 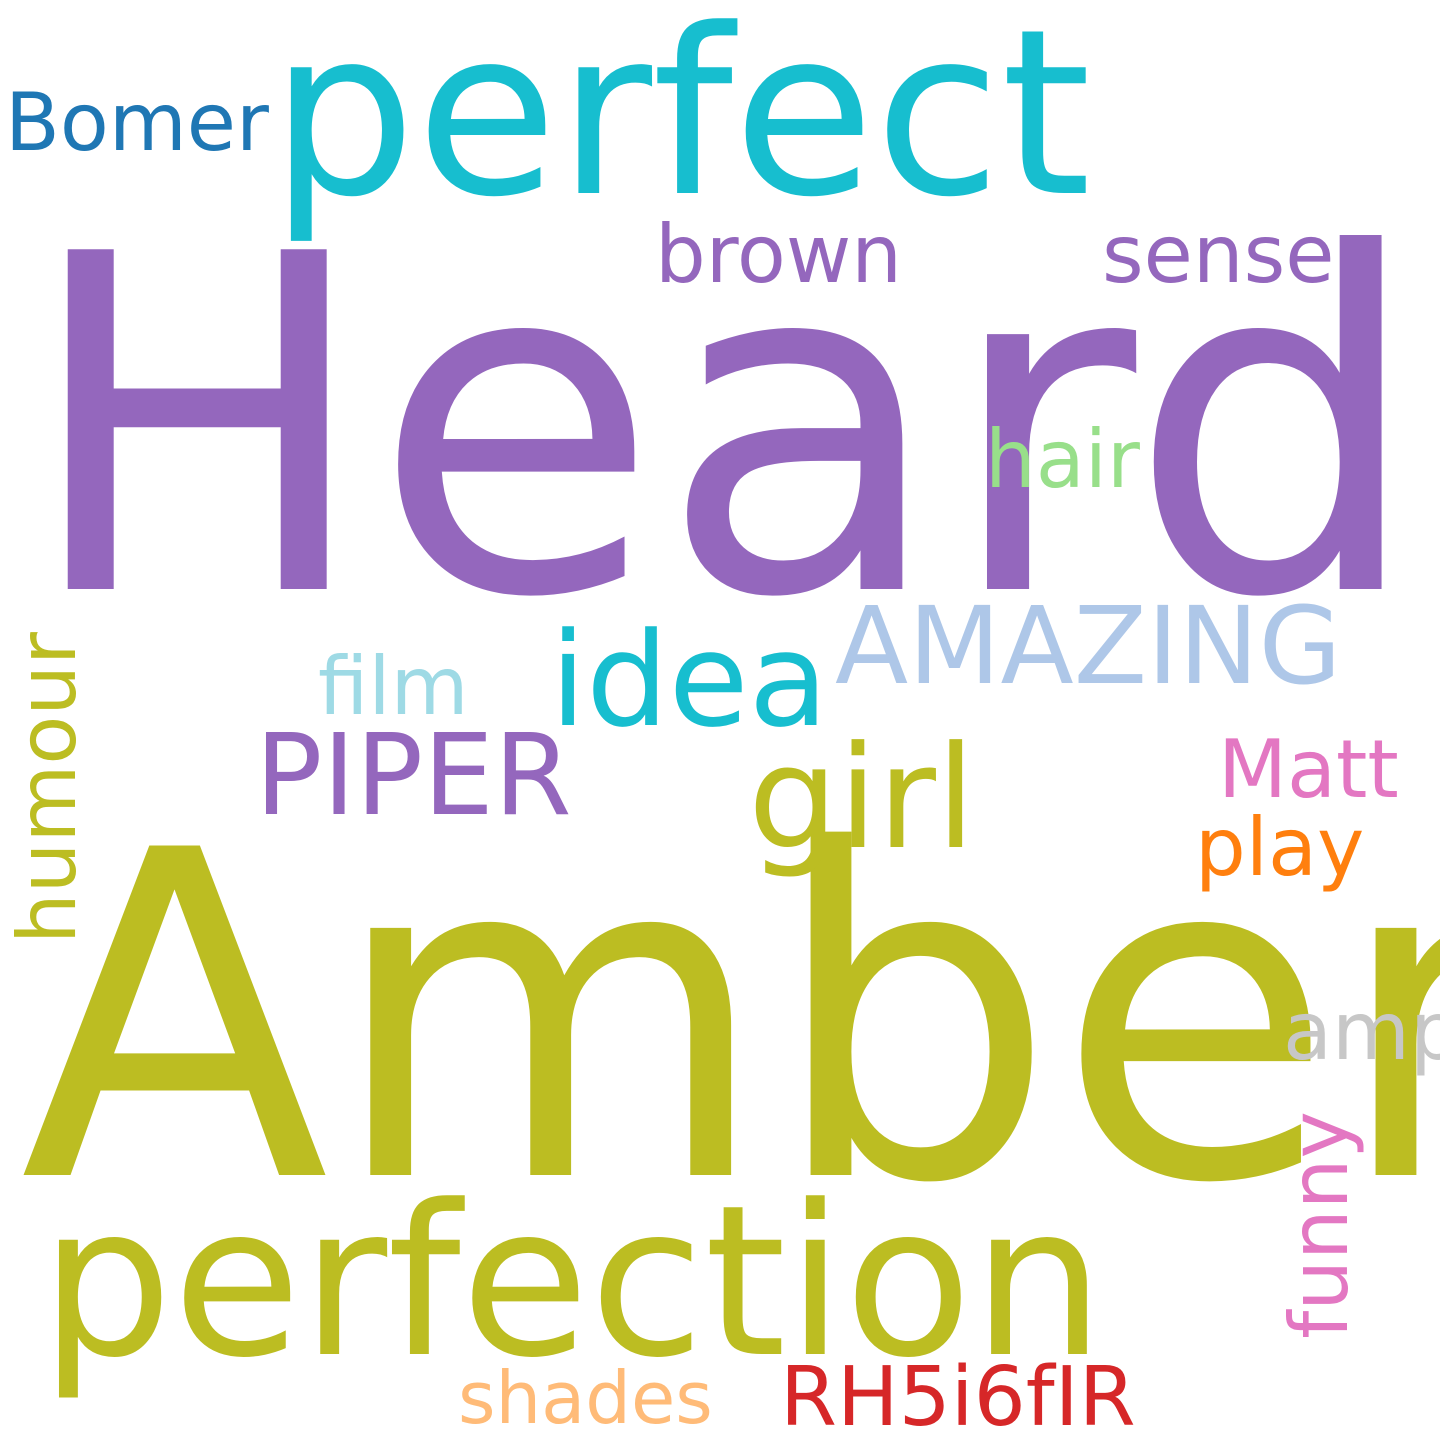 I want to click on word-idea: idea, so click(x=689, y=680).